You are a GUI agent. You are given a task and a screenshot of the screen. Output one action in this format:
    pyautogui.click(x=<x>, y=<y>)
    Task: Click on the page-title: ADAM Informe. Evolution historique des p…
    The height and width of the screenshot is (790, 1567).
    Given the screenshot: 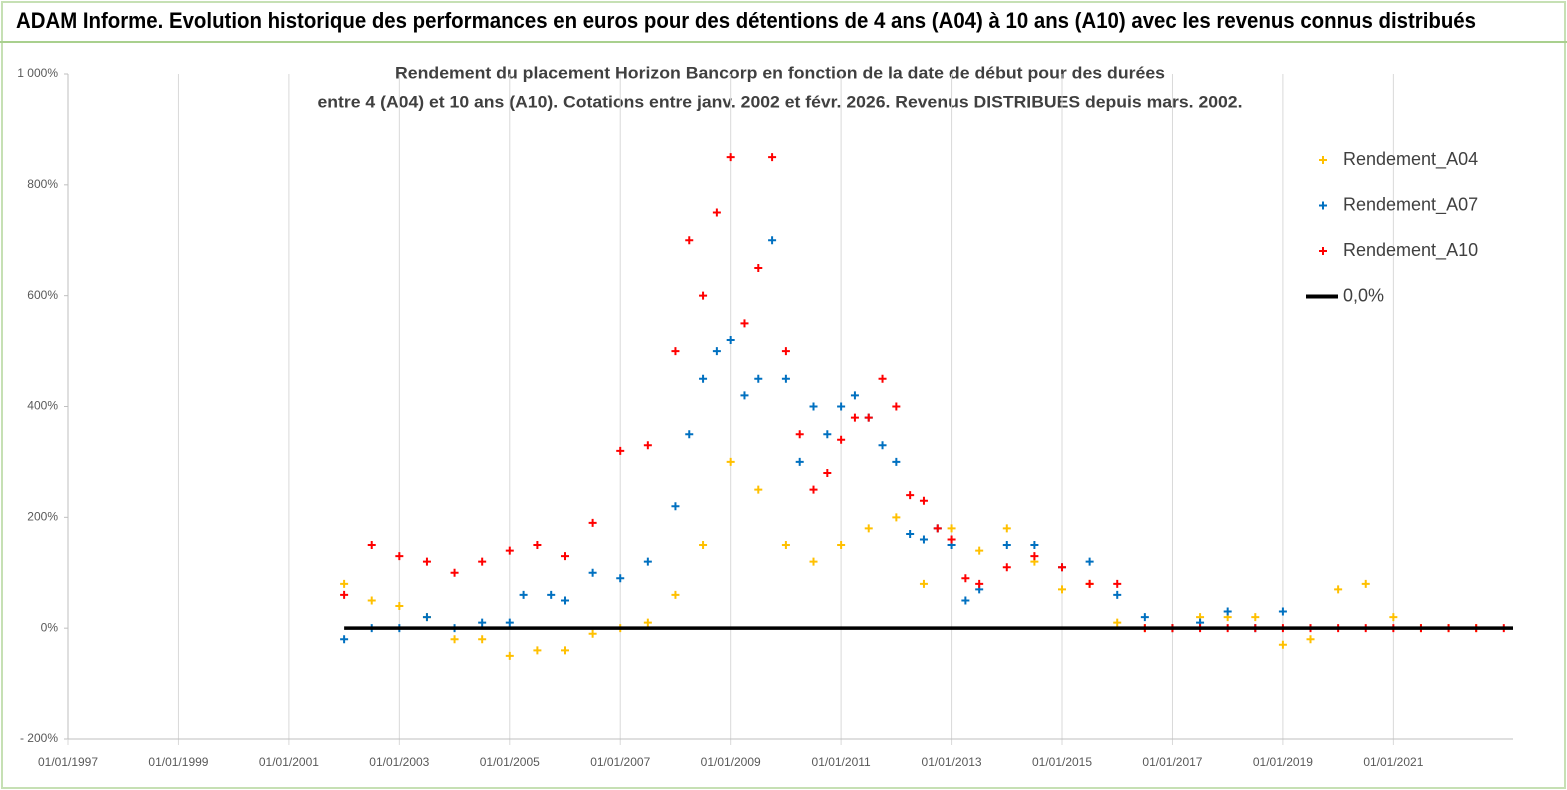 What is the action you would take?
    pyautogui.click(x=746, y=20)
    